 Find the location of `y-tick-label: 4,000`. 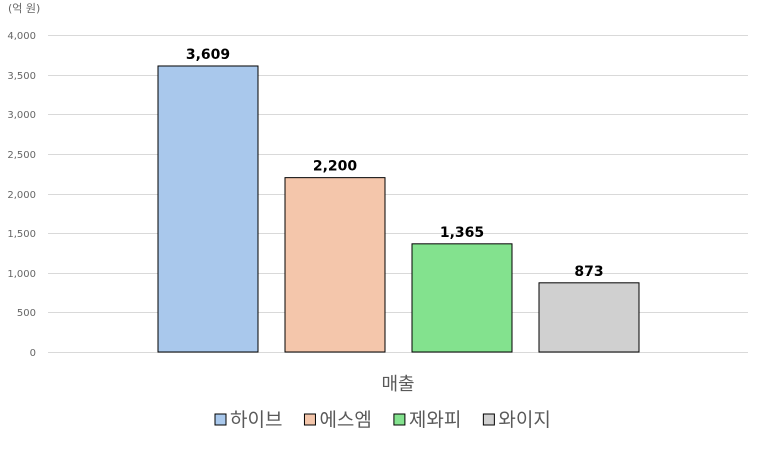

y-tick-label: 4,000 is located at coordinates (21, 36).